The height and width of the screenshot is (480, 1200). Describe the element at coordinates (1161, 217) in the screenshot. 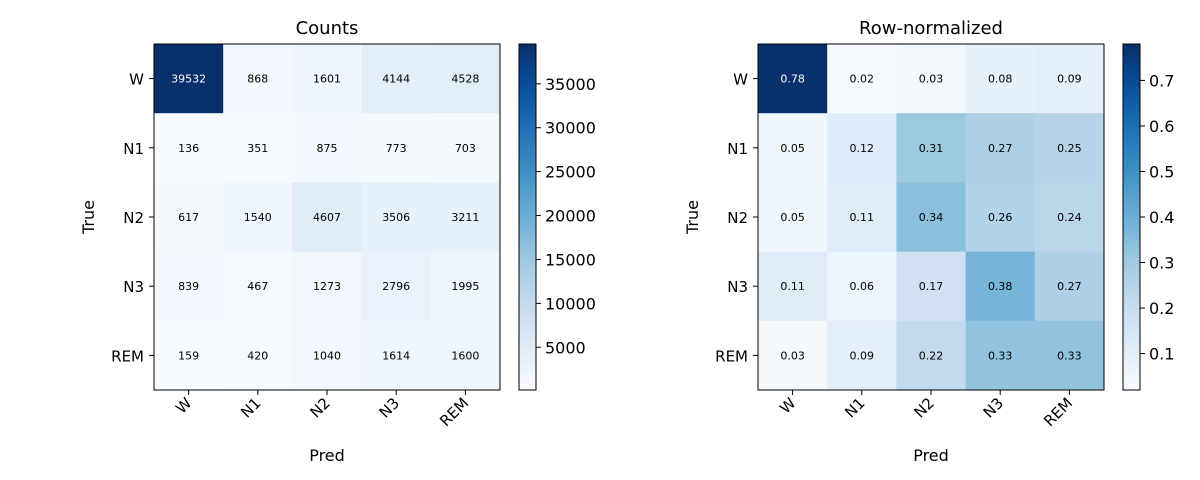

I see `colorbar-tick-label: 0.4` at that location.